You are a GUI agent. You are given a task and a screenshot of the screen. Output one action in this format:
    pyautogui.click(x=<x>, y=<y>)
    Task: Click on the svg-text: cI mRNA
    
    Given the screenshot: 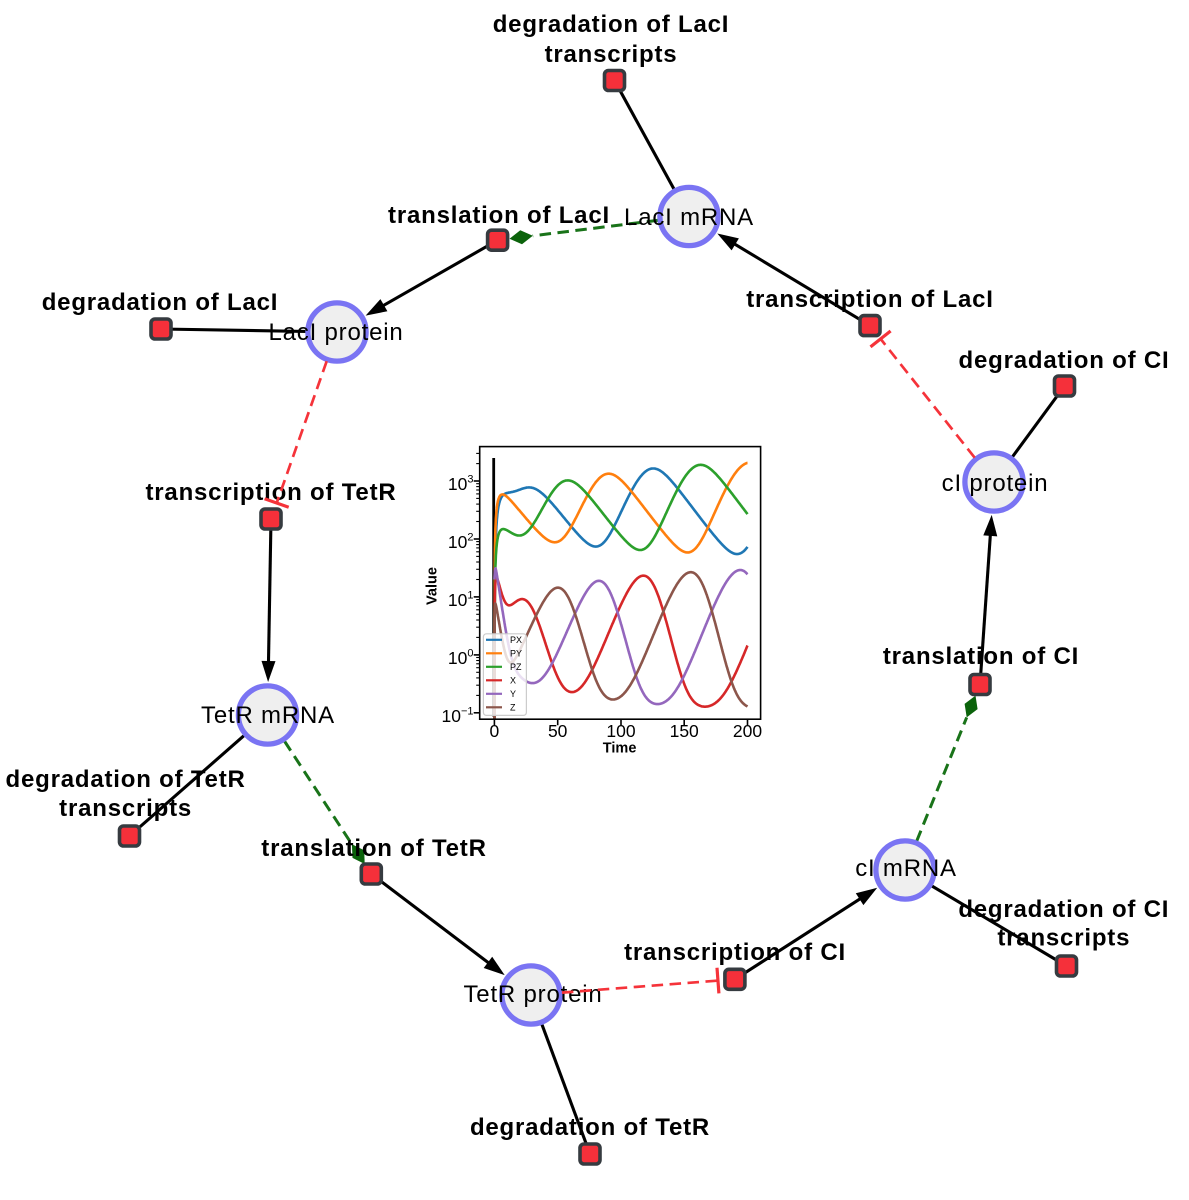 What is the action you would take?
    pyautogui.click(x=906, y=868)
    